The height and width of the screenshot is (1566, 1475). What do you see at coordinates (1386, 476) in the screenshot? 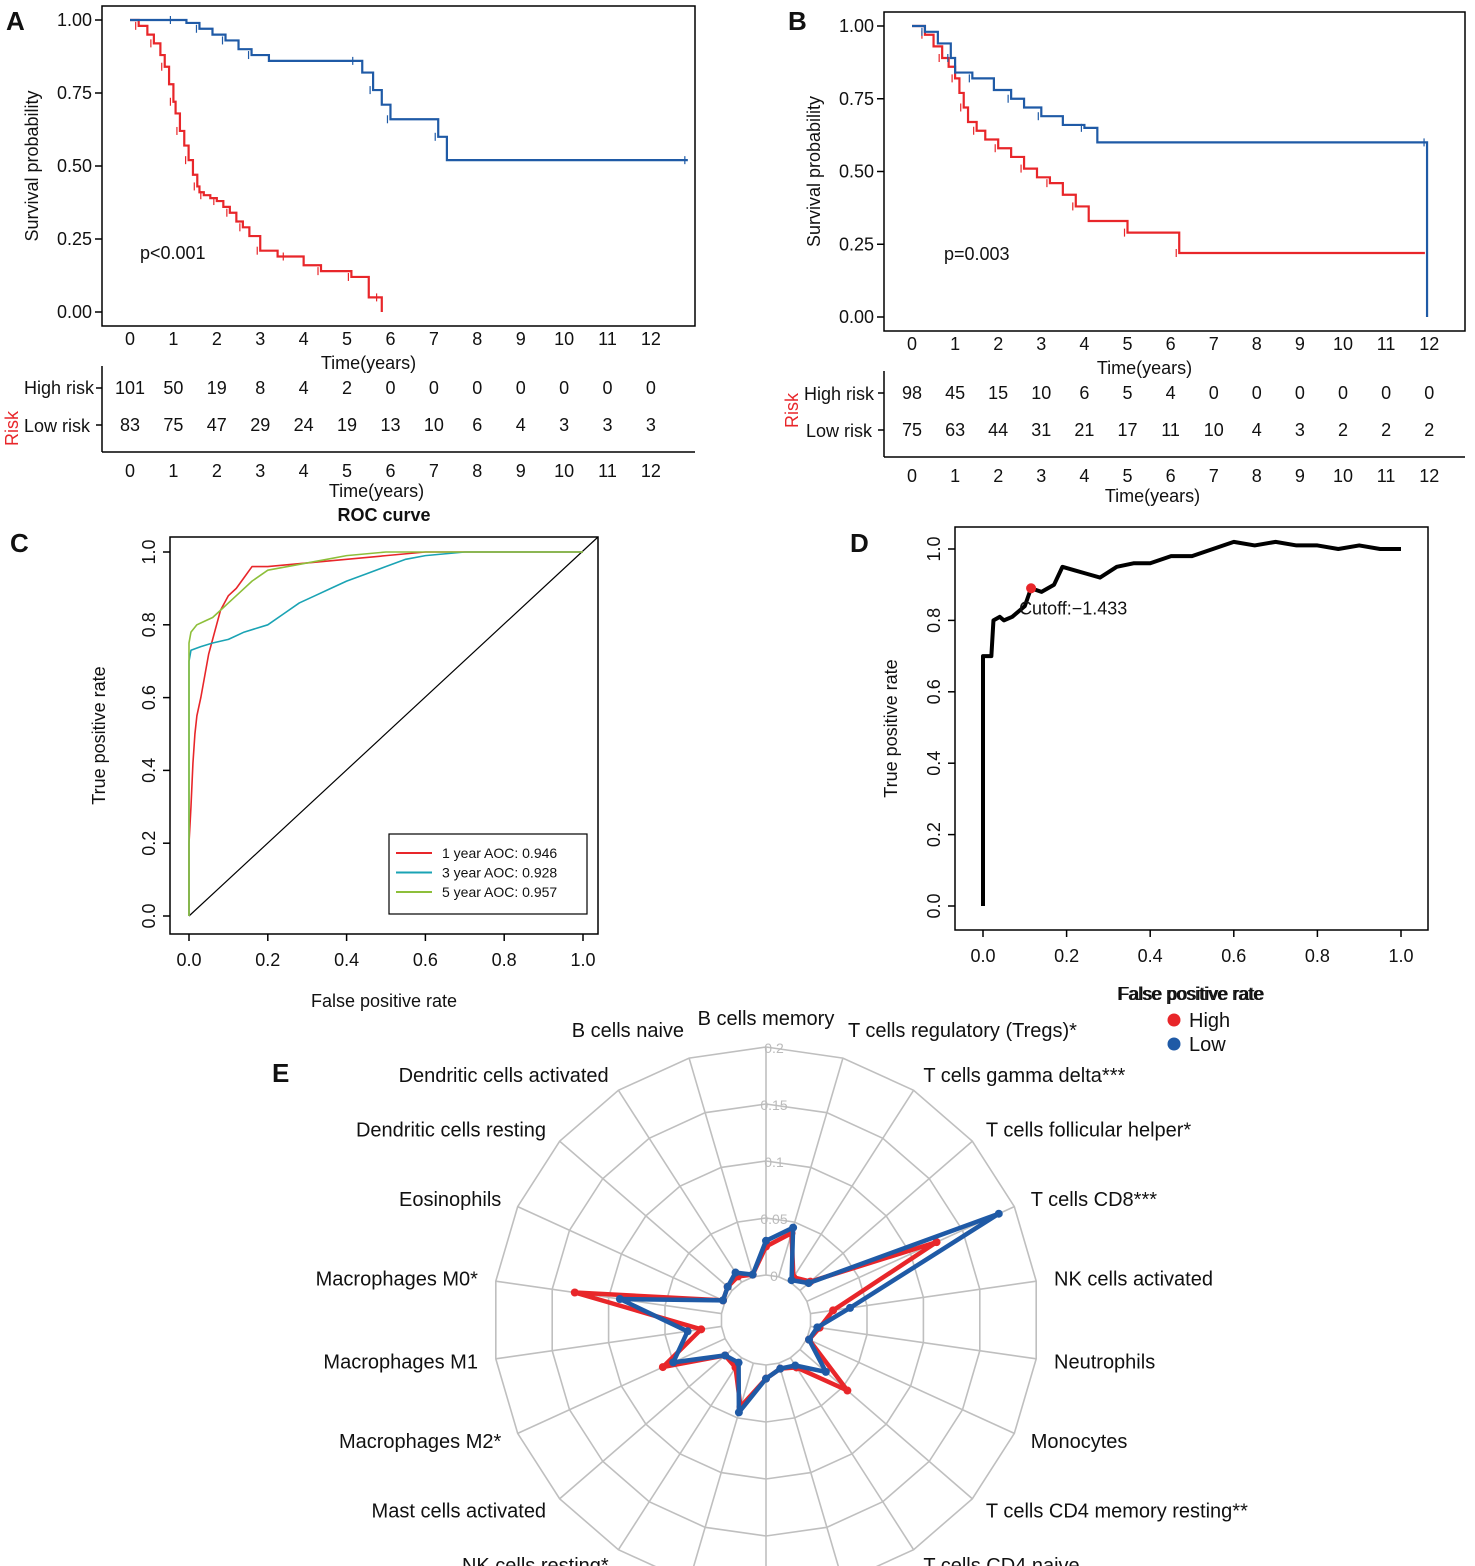
I see `panel-b-table-xtick-label: 11` at bounding box center [1386, 476].